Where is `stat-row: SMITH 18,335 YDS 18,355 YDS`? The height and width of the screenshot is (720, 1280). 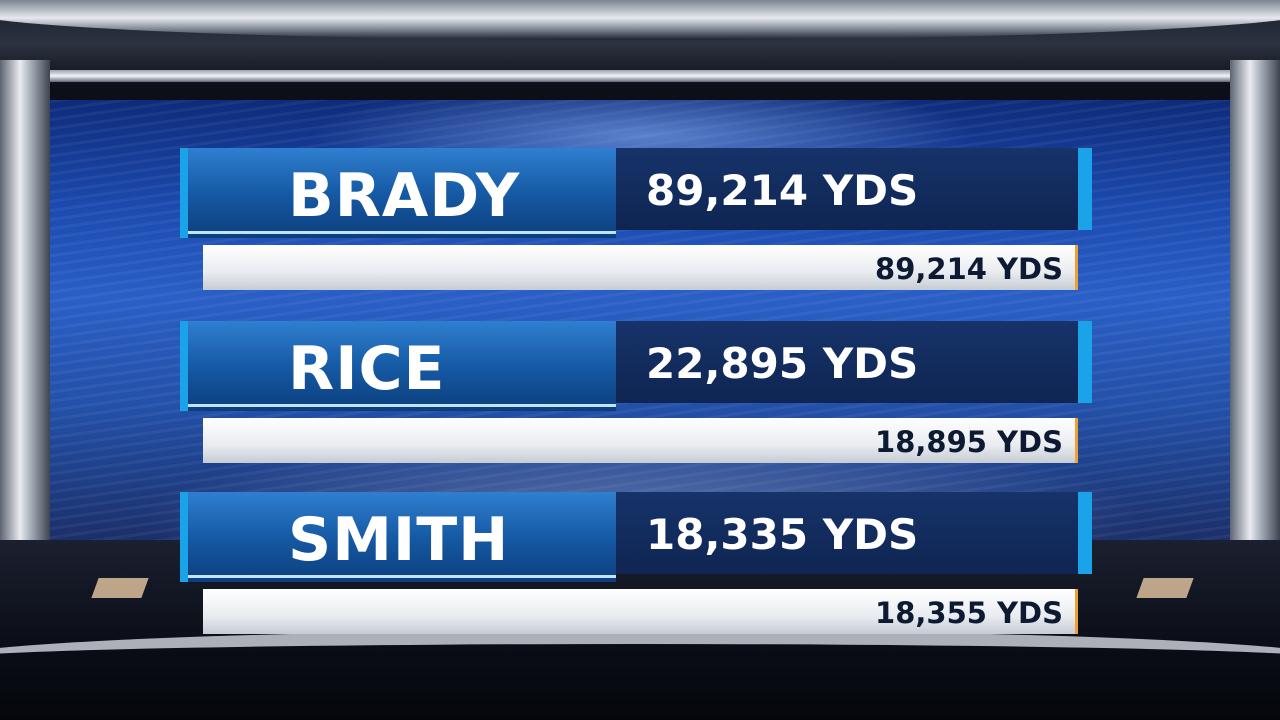 stat-row: SMITH 18,335 YDS 18,355 YDS is located at coordinates (636, 567).